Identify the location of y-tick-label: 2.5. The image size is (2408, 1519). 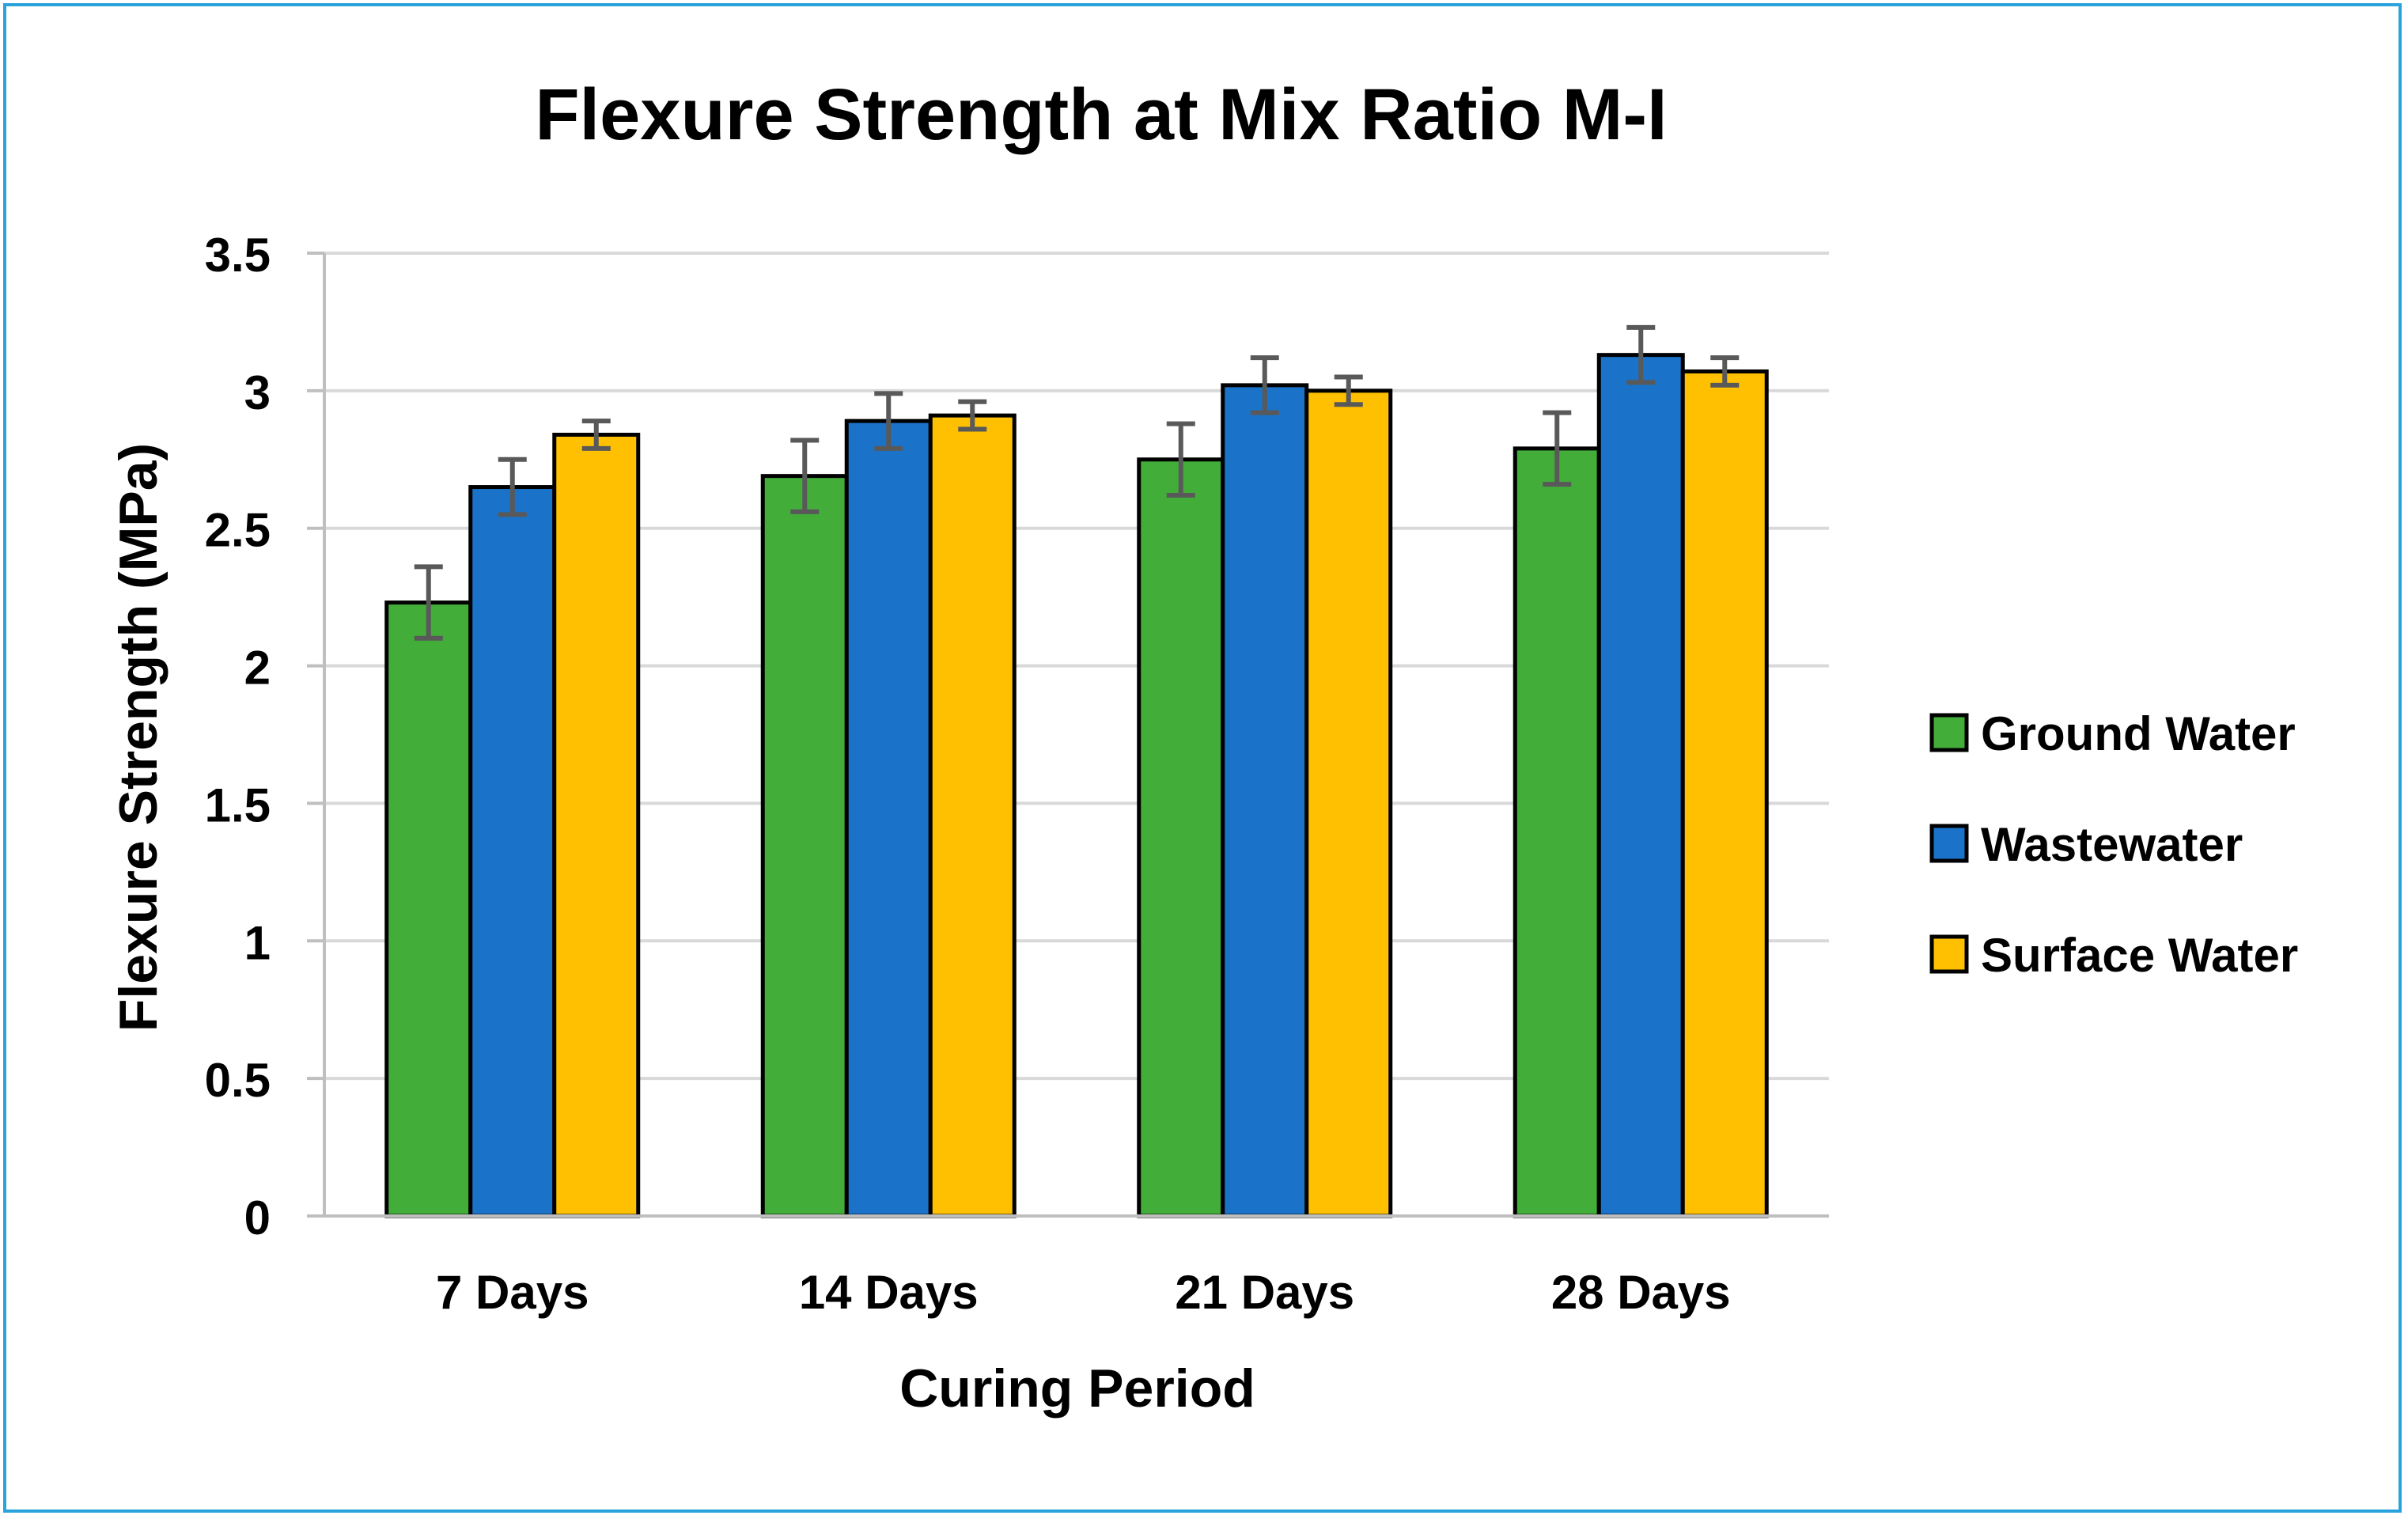
(238, 530).